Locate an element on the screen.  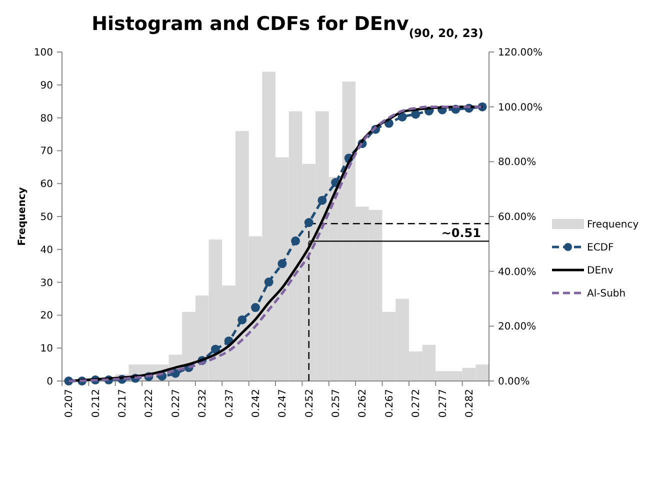
x-tick-label: 0.257 is located at coordinates (336, 403).